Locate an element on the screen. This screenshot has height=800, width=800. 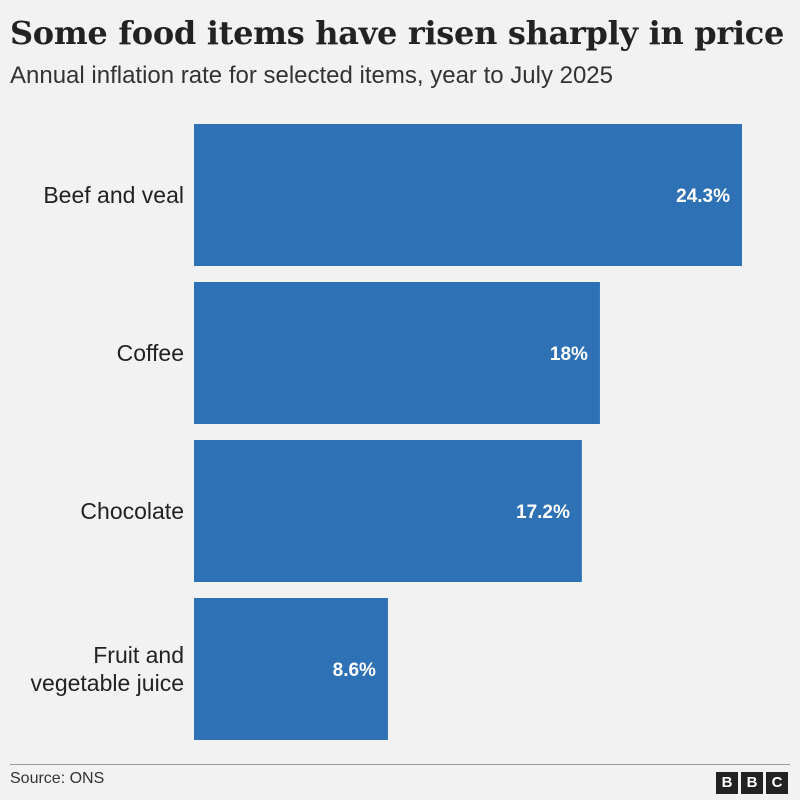
category-label-2: Coffee is located at coordinates (150, 353).